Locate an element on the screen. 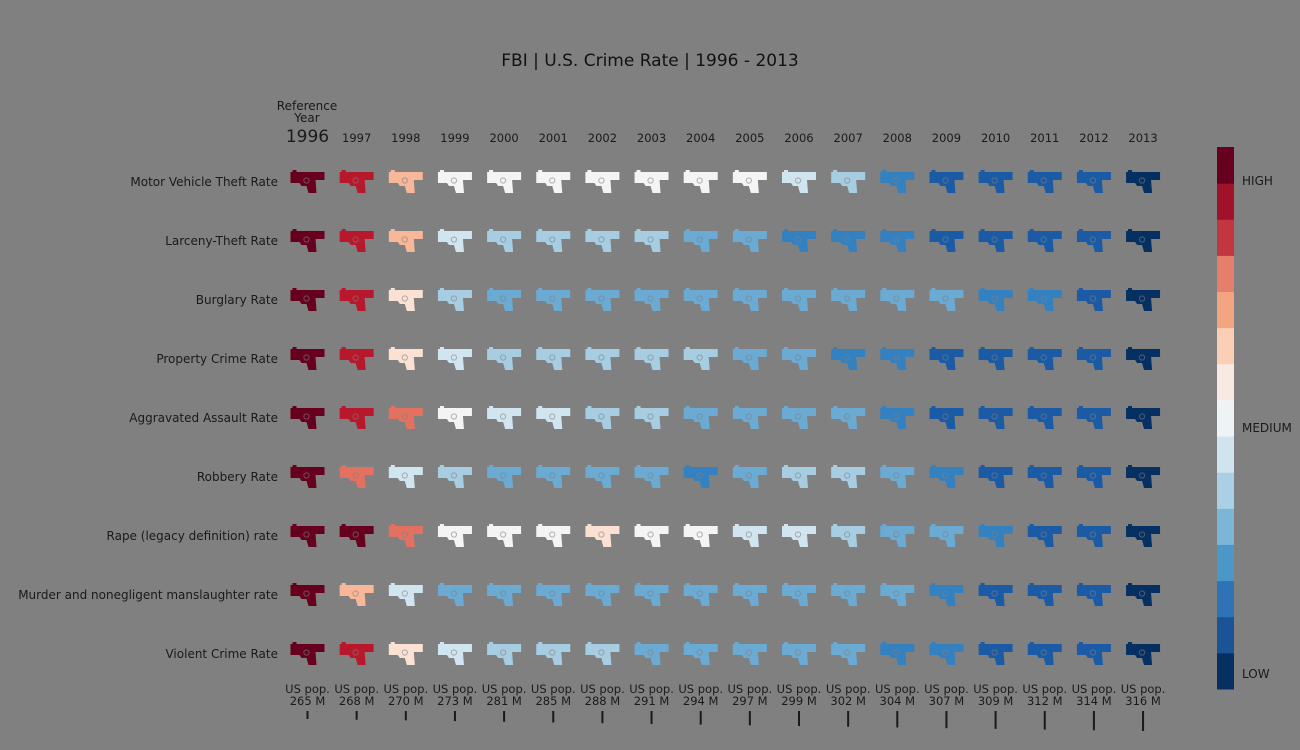 This screenshot has height=750, width=1300. population-value: 265 M is located at coordinates (308, 701).